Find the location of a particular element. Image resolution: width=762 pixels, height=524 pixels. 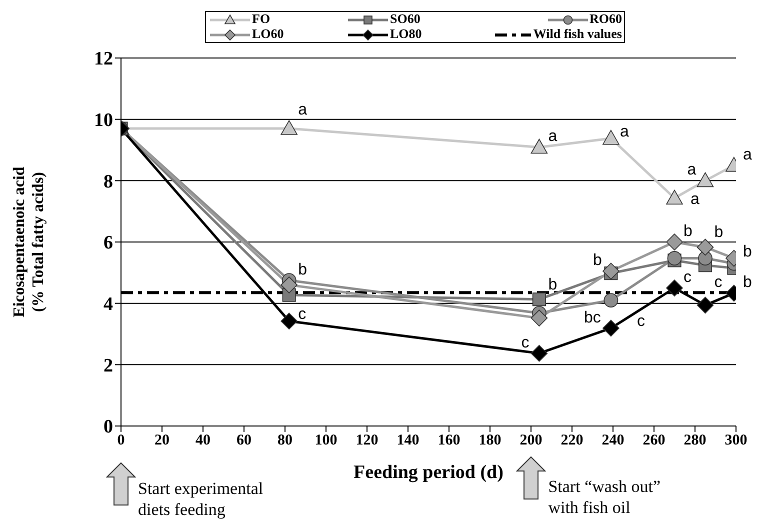

x-tick-label: 100 is located at coordinates (326, 440).